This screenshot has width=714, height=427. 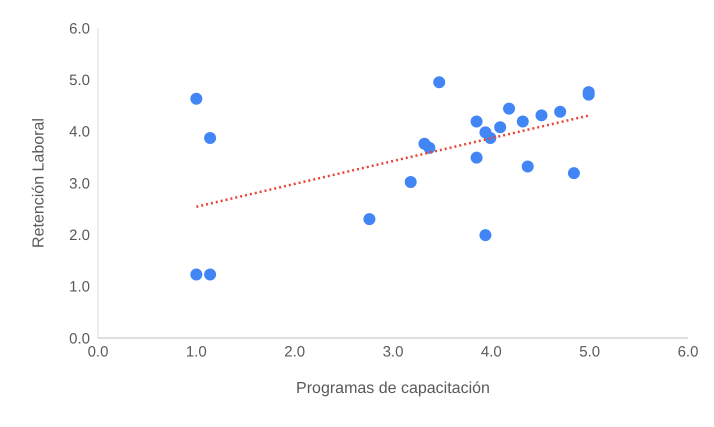 I want to click on x-tick-label: 2.0, so click(x=295, y=352).